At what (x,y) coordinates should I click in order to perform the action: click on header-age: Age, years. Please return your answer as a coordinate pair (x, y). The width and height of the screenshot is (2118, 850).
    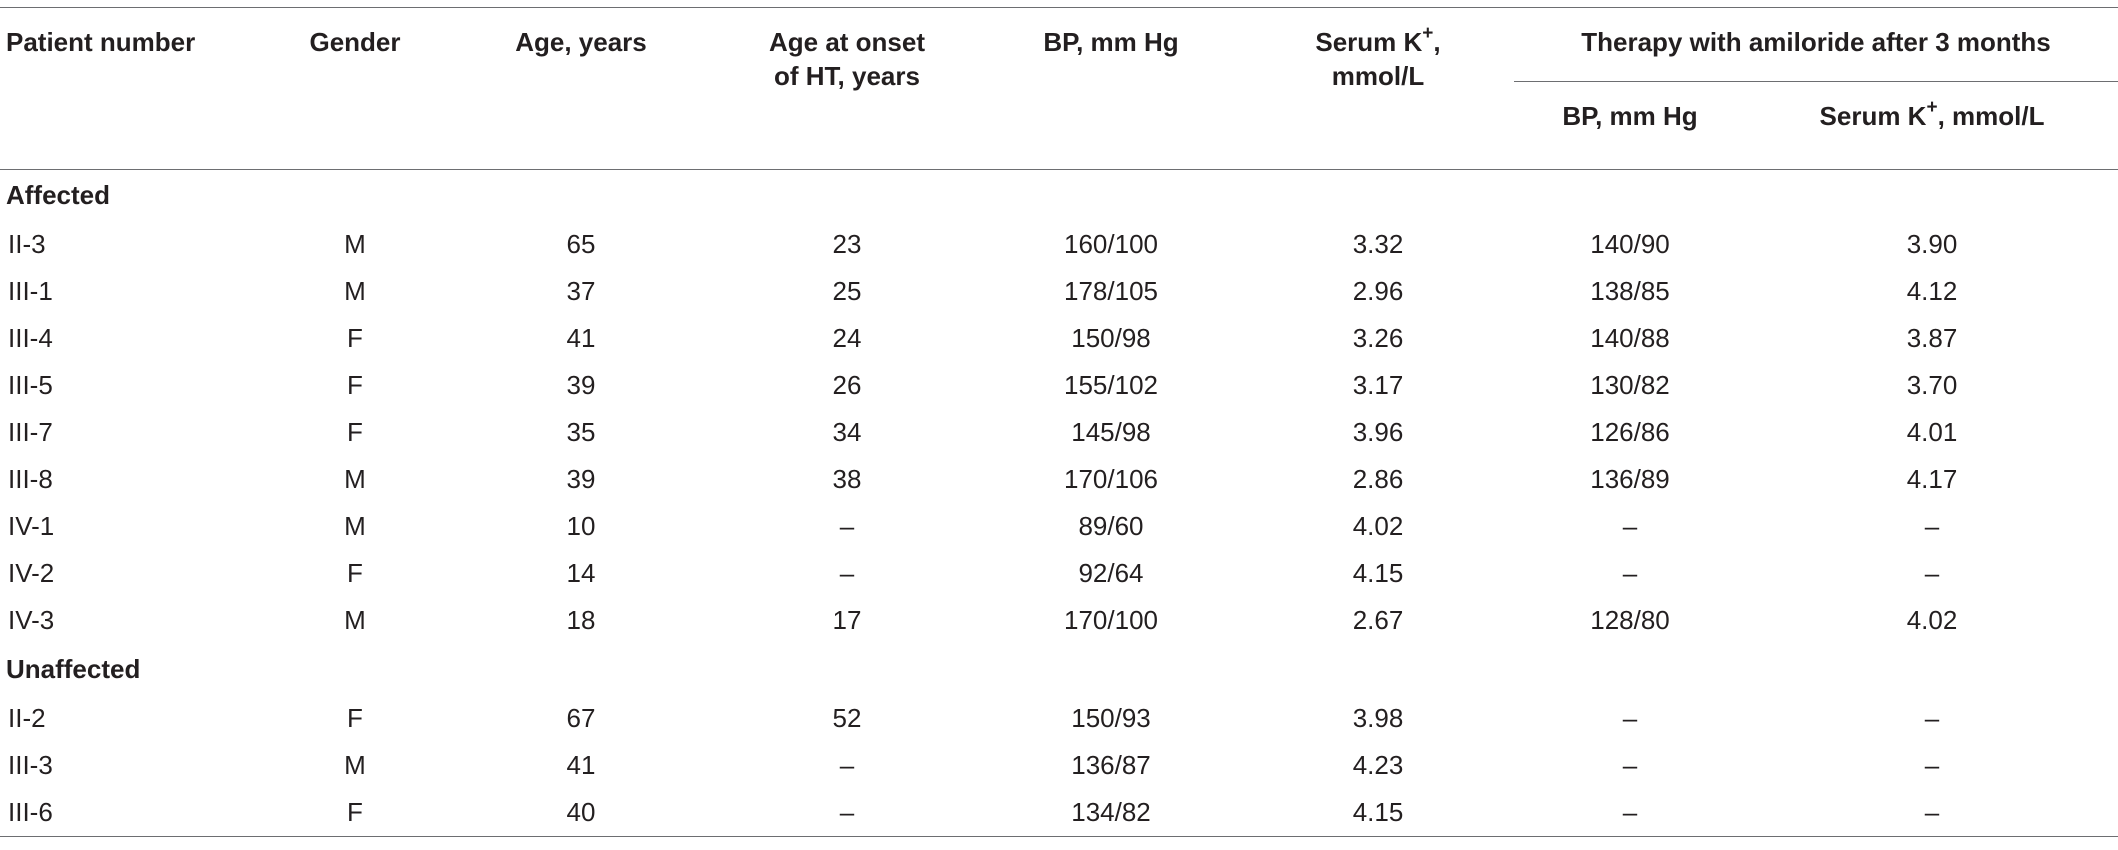
    Looking at the image, I should click on (581, 88).